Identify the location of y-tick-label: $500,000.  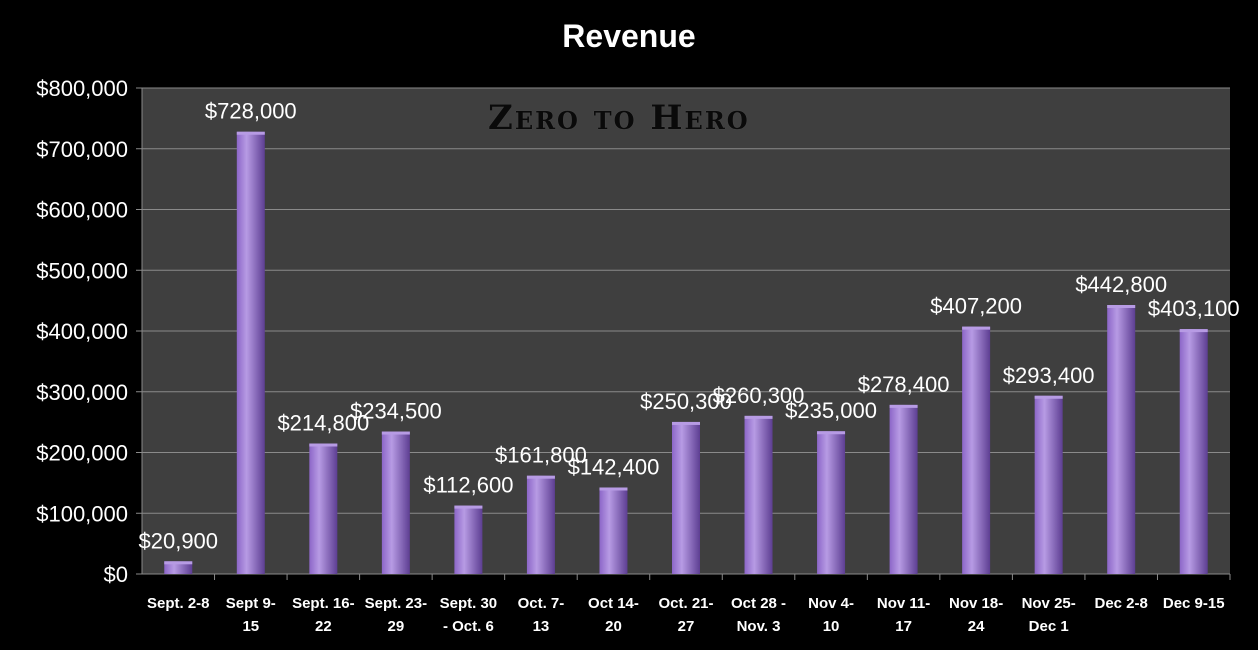
(82, 270).